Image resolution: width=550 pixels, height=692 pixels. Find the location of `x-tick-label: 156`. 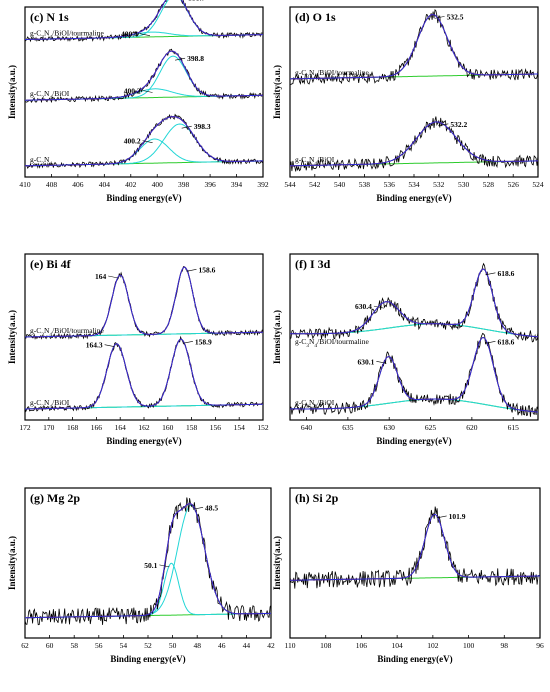

x-tick-label: 156 is located at coordinates (216, 427).